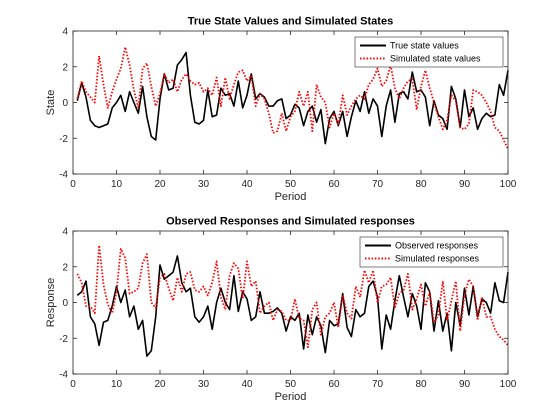  Describe the element at coordinates (290, 22) in the screenshot. I see `chart-title-top: True State Values and Simulated States` at that location.